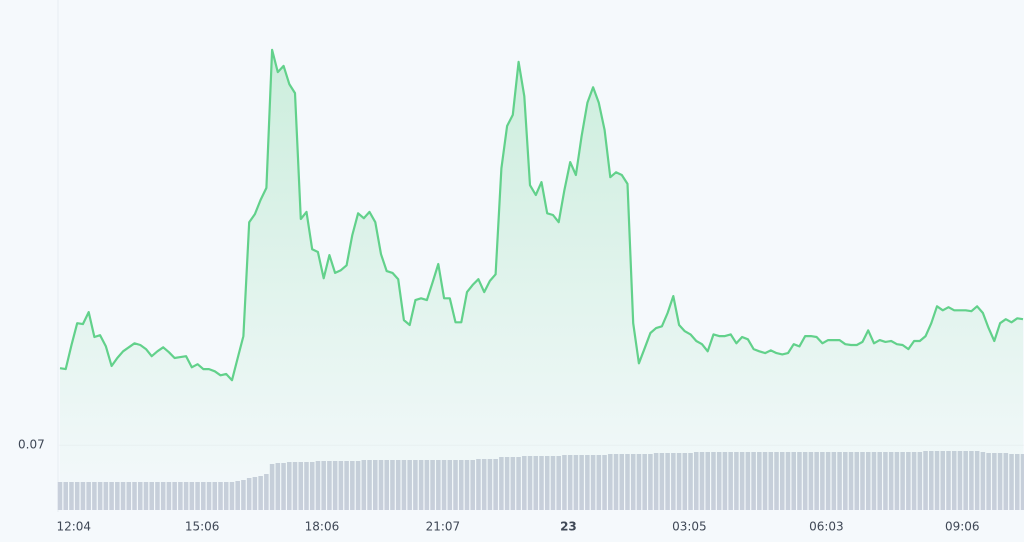 Image resolution: width=1024 pixels, height=542 pixels. What do you see at coordinates (31, 445) in the screenshot?
I see `y-tick-label: 0.07` at bounding box center [31, 445].